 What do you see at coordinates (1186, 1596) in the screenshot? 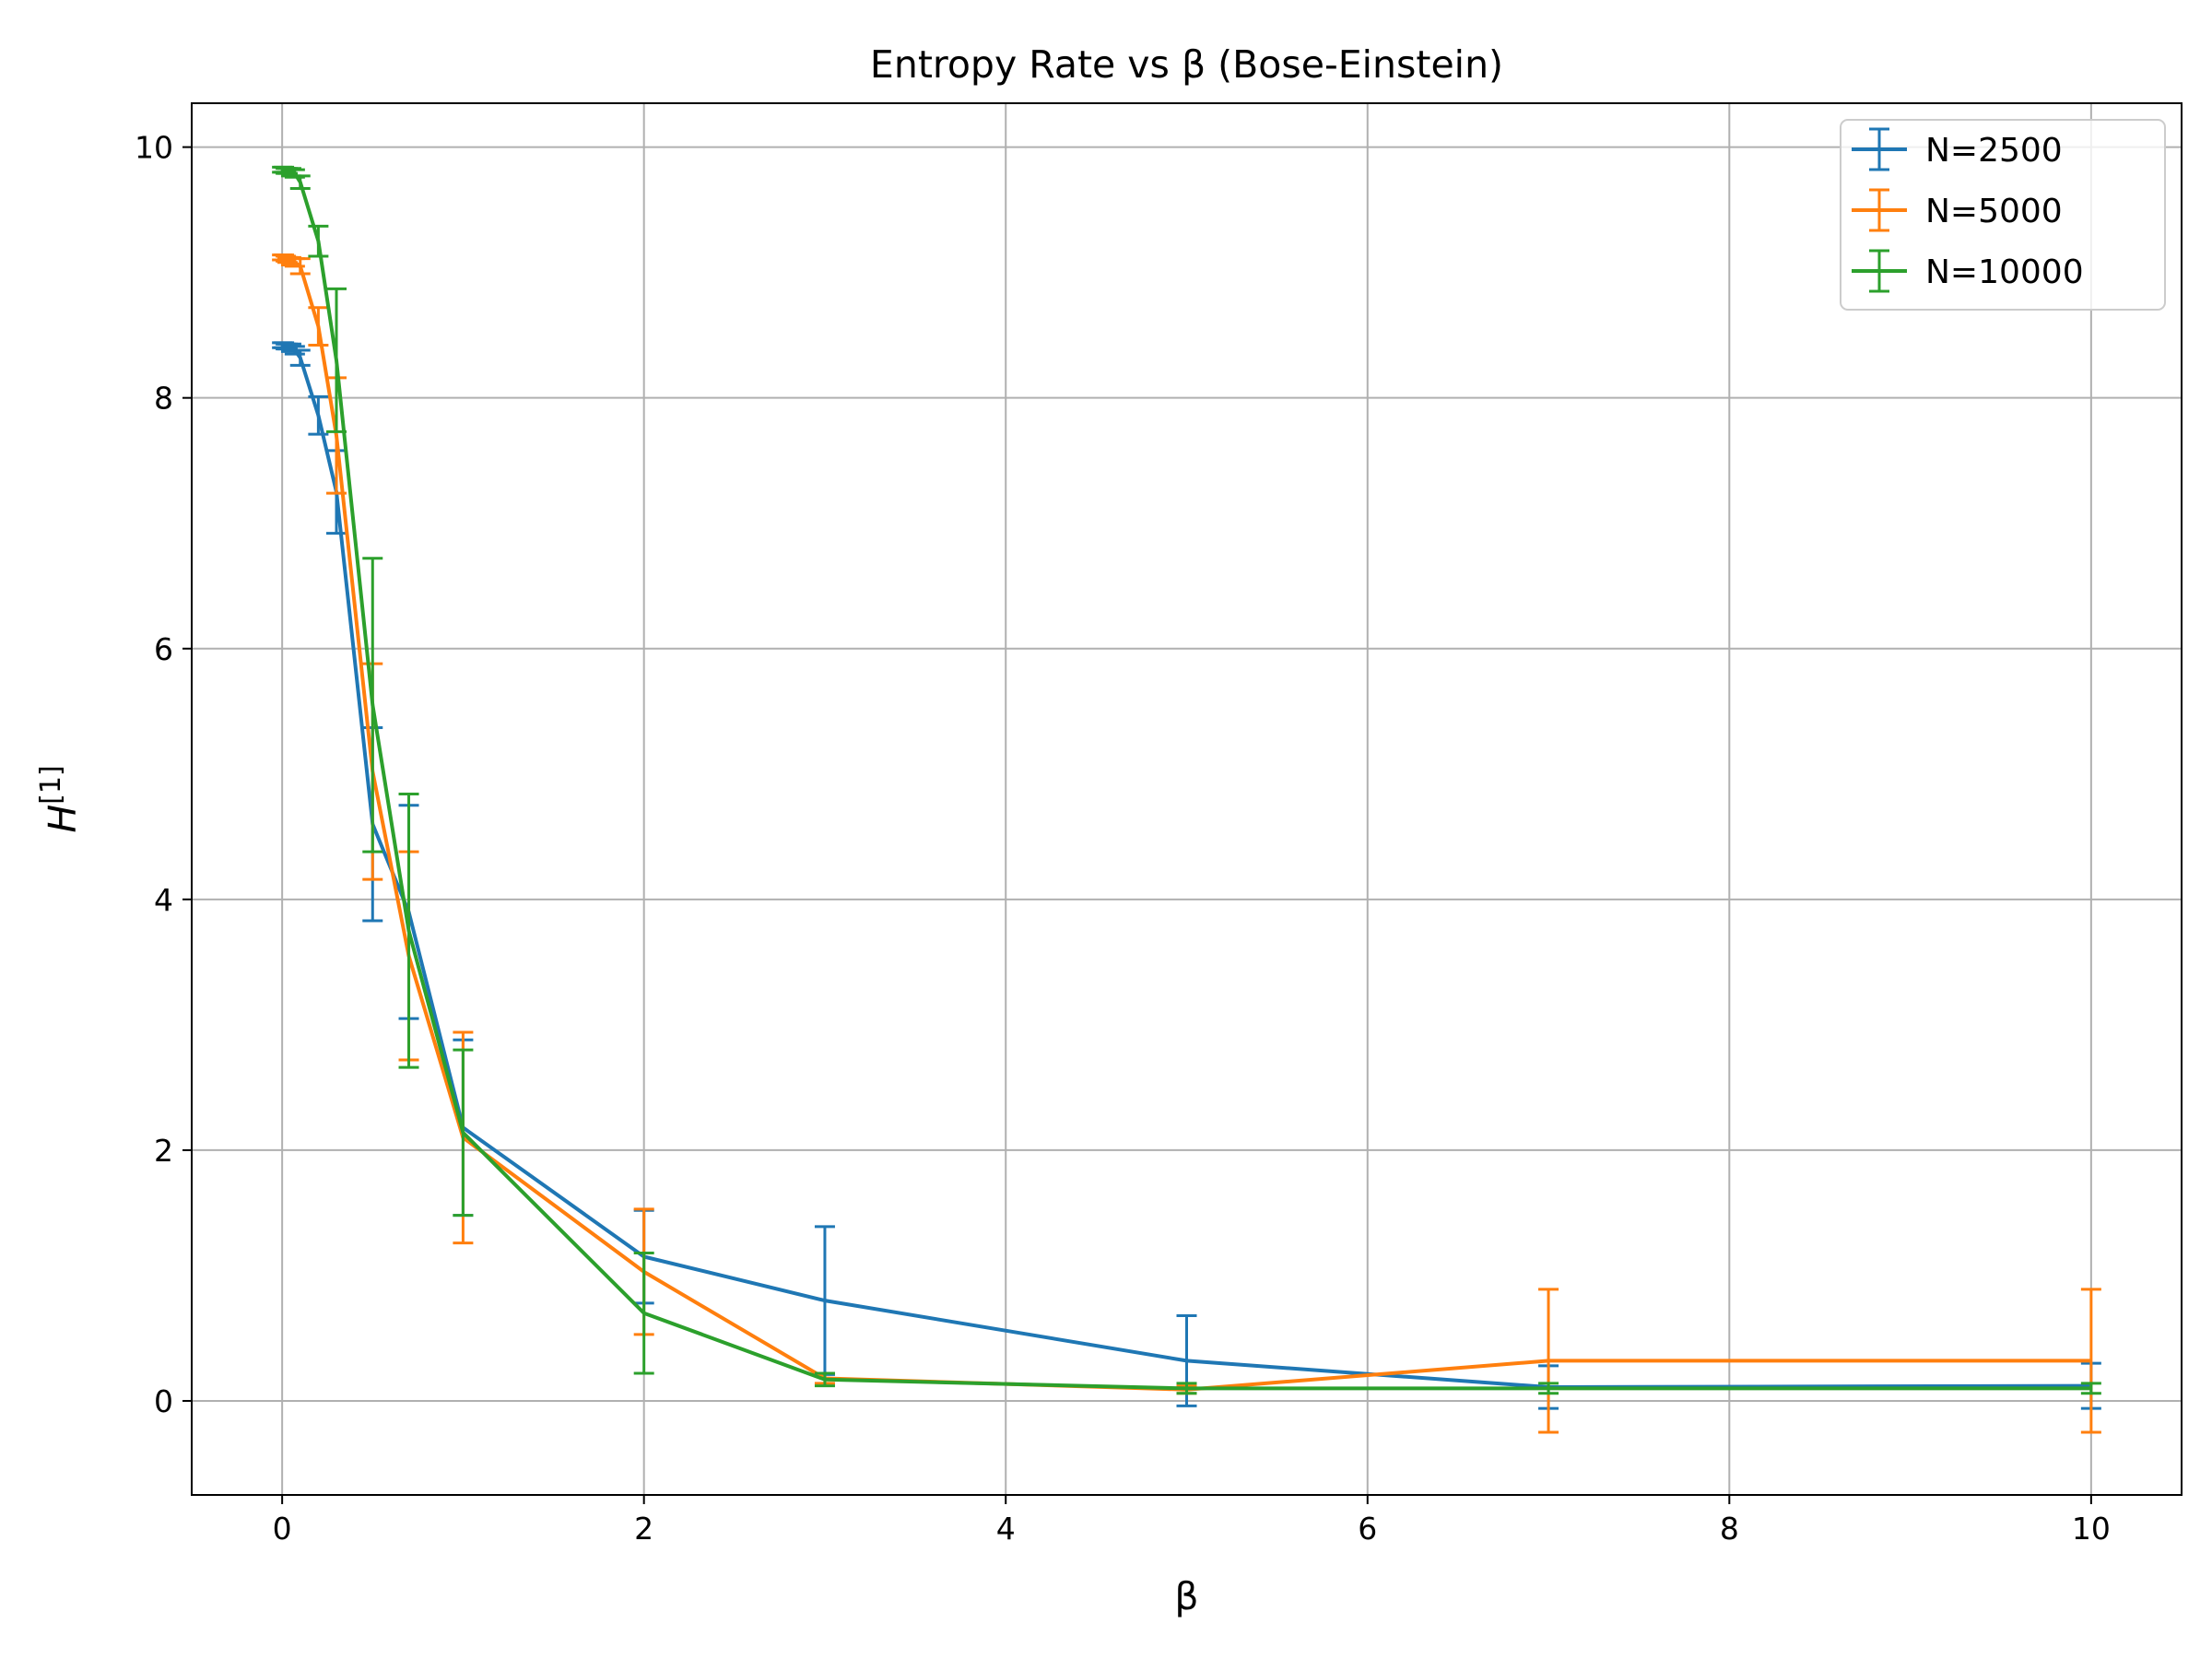
I see `x-axis-label: β` at bounding box center [1186, 1596].